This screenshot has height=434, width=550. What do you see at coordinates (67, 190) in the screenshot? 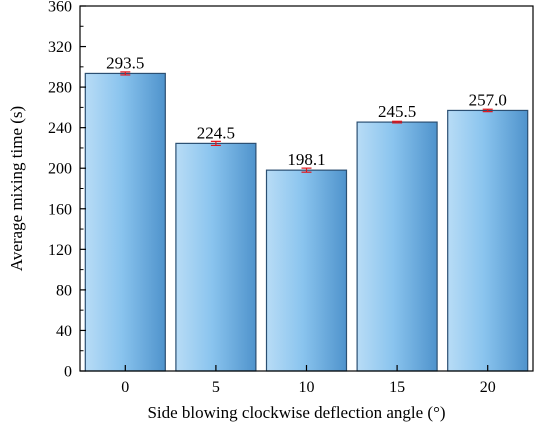
I see `y-axis: 0 40 80 120 160 200 240 280 320 360` at bounding box center [67, 190].